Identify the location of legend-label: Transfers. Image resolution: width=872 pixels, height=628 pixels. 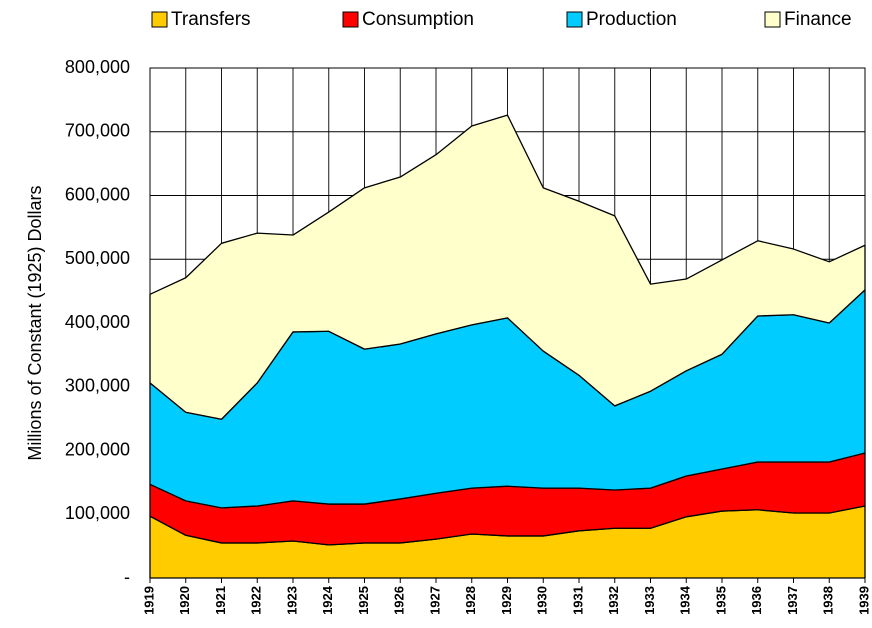
(211, 19).